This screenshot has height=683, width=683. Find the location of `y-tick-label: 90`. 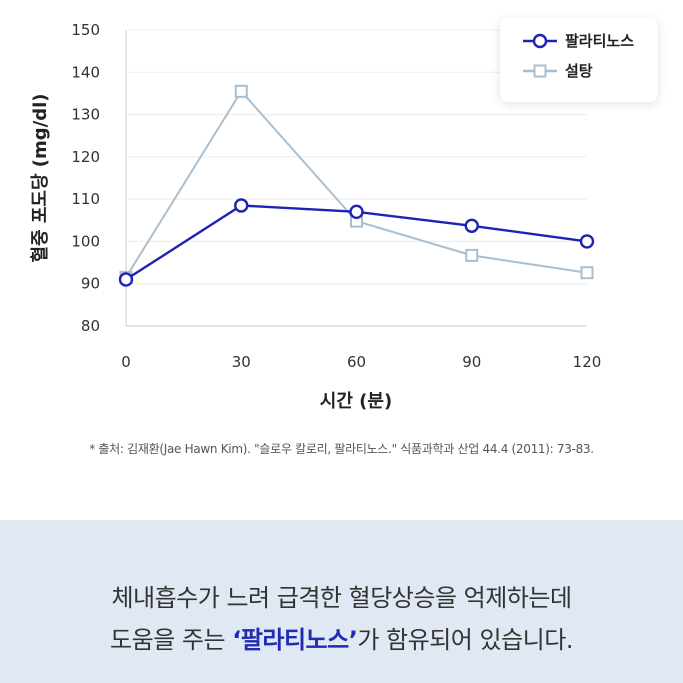

y-tick-label: 90 is located at coordinates (90, 284).